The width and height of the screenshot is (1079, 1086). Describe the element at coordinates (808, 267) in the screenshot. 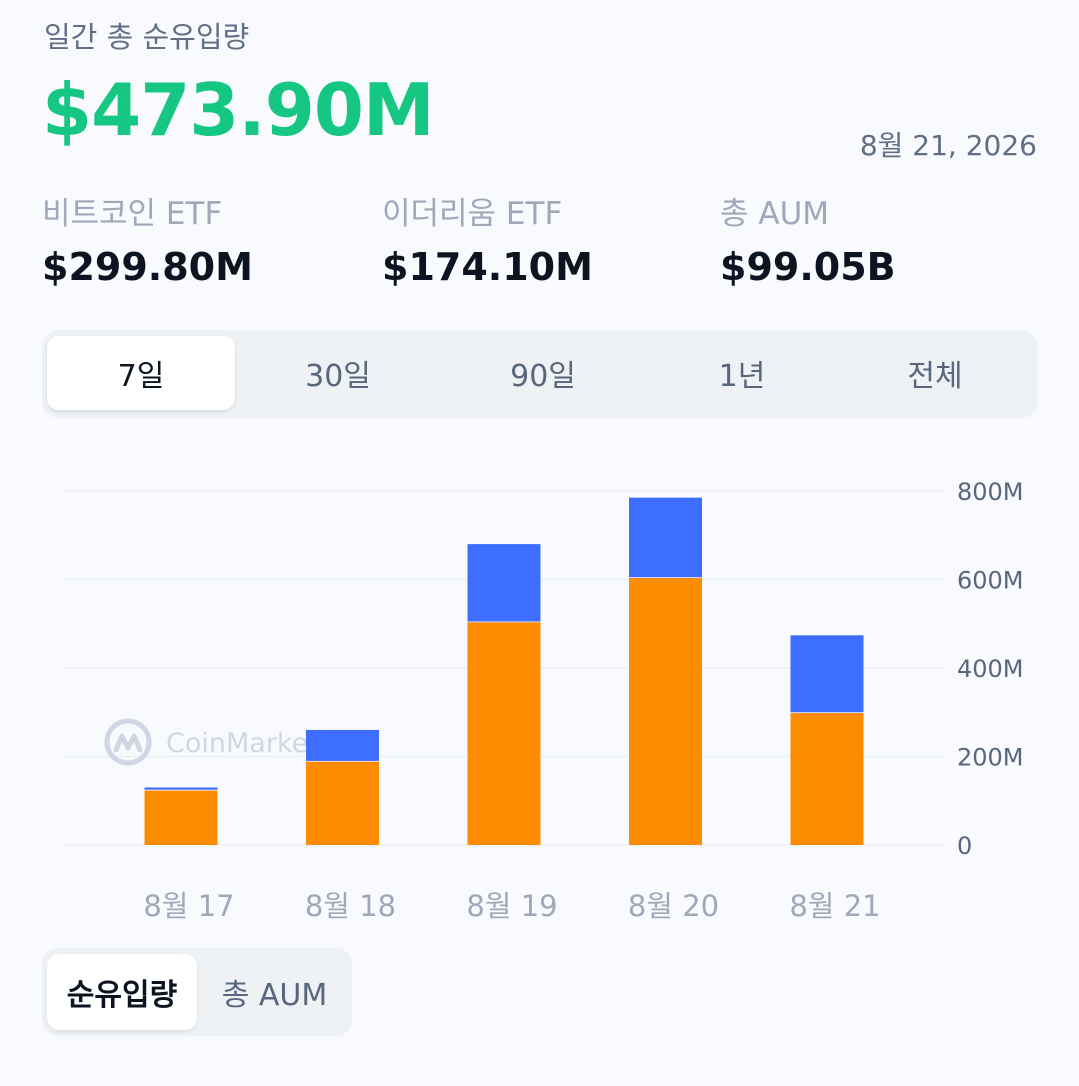

I see `stat-value: $99.05B` at that location.